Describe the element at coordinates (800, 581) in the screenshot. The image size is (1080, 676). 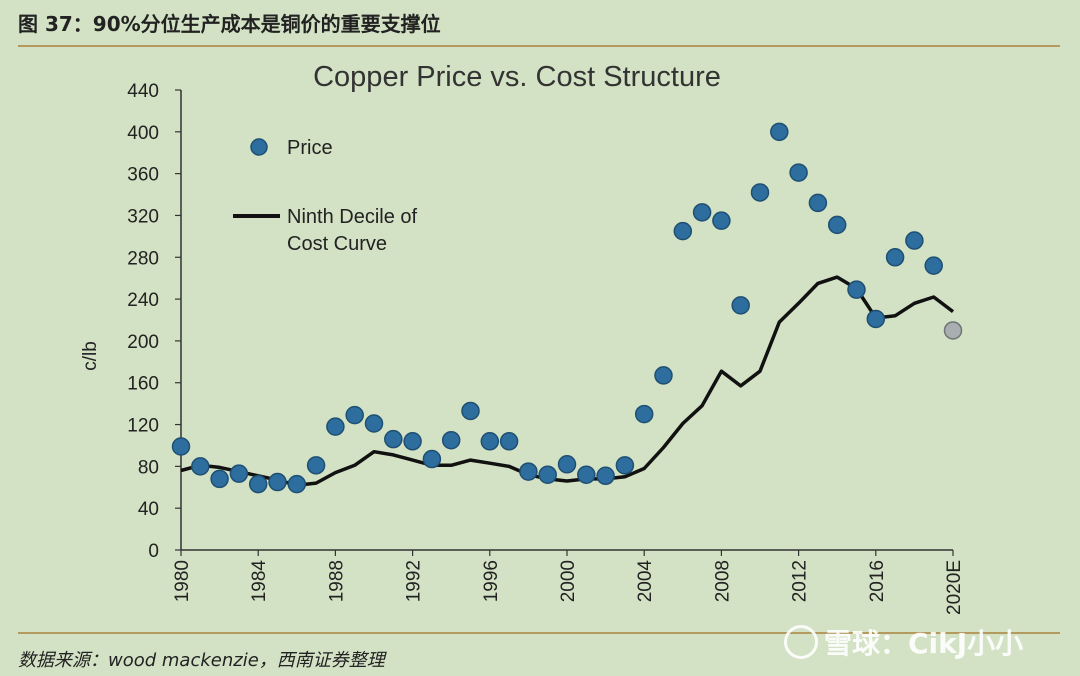
I see `x-tick-label: 2012` at that location.